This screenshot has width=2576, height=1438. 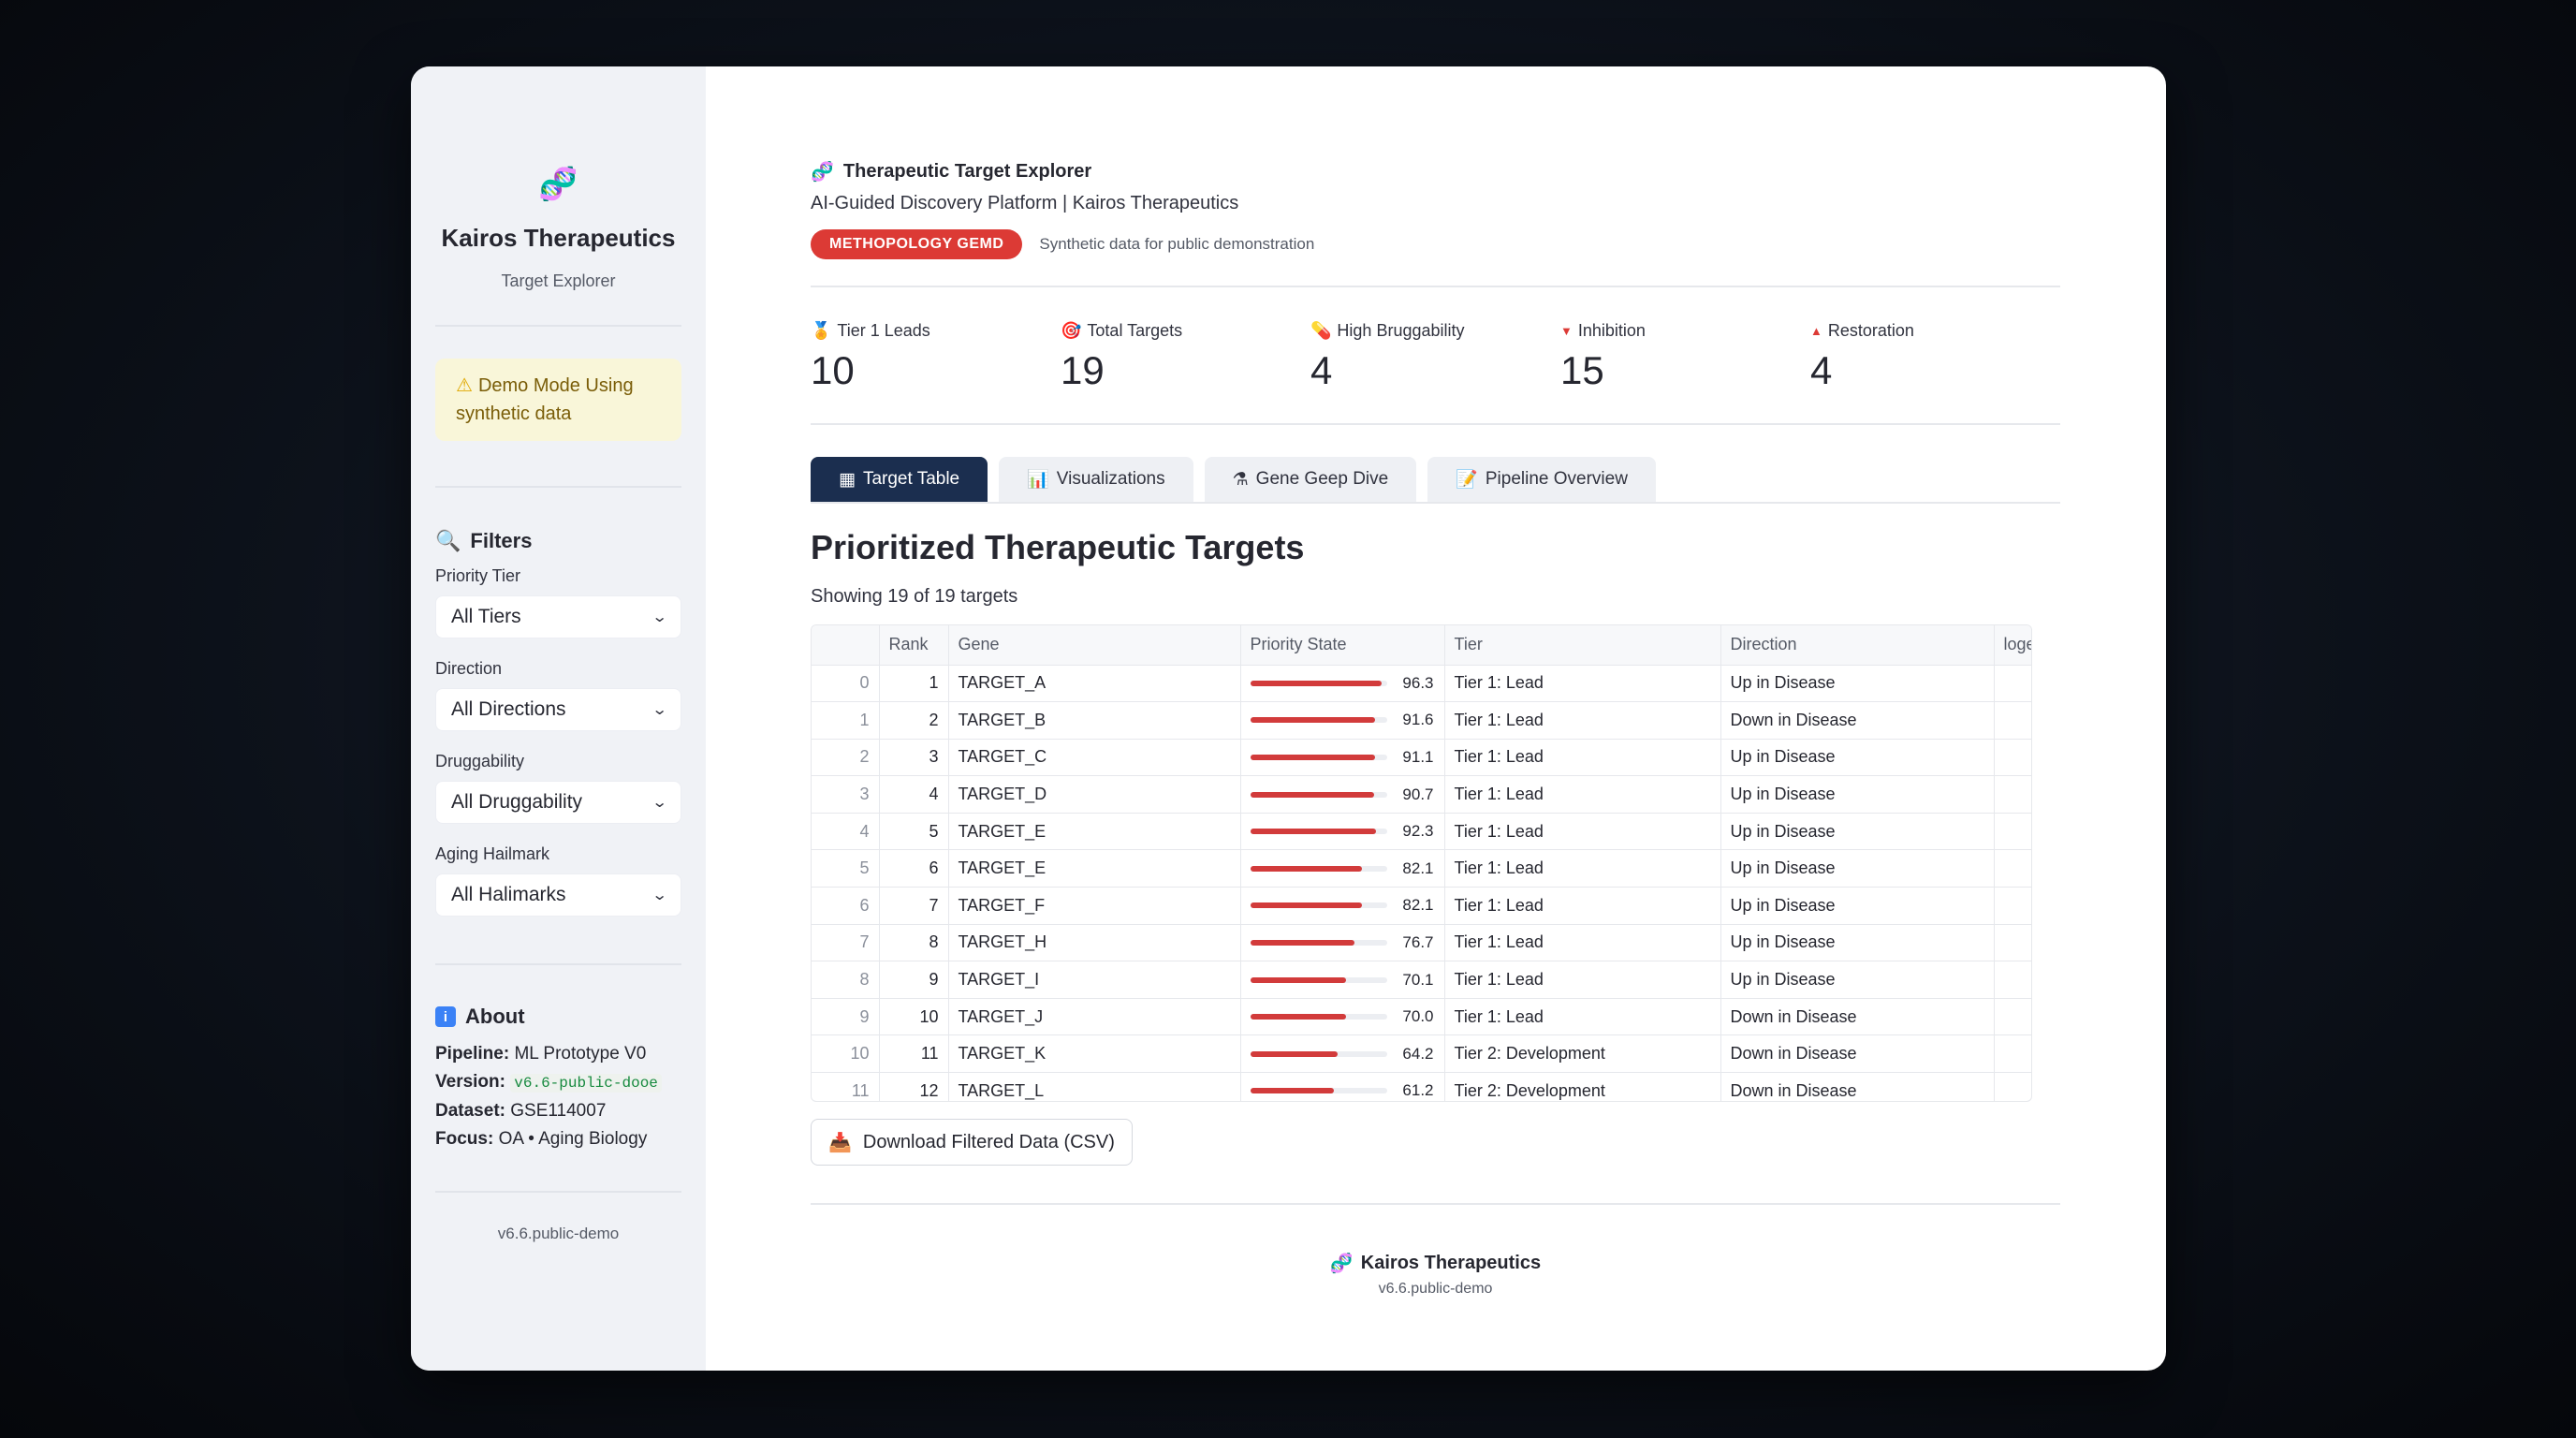 What do you see at coordinates (1094, 906) in the screenshot?
I see `gene-cell: TARGET_F` at bounding box center [1094, 906].